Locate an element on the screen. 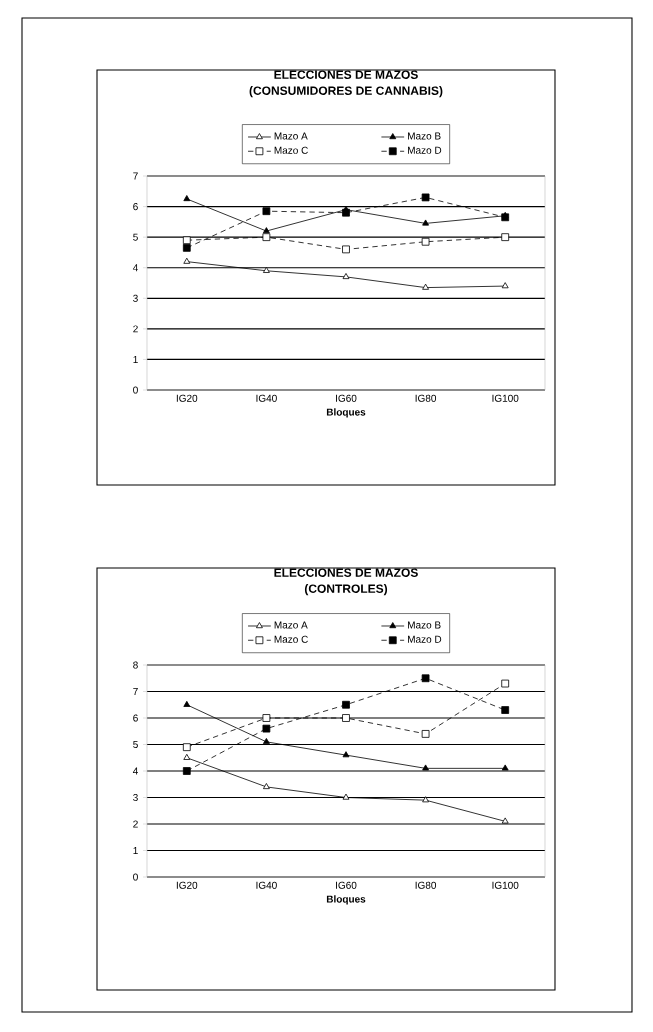  chart-subtitle: (CONSUMIDORES DE CANNABIS) is located at coordinates (346, 92).